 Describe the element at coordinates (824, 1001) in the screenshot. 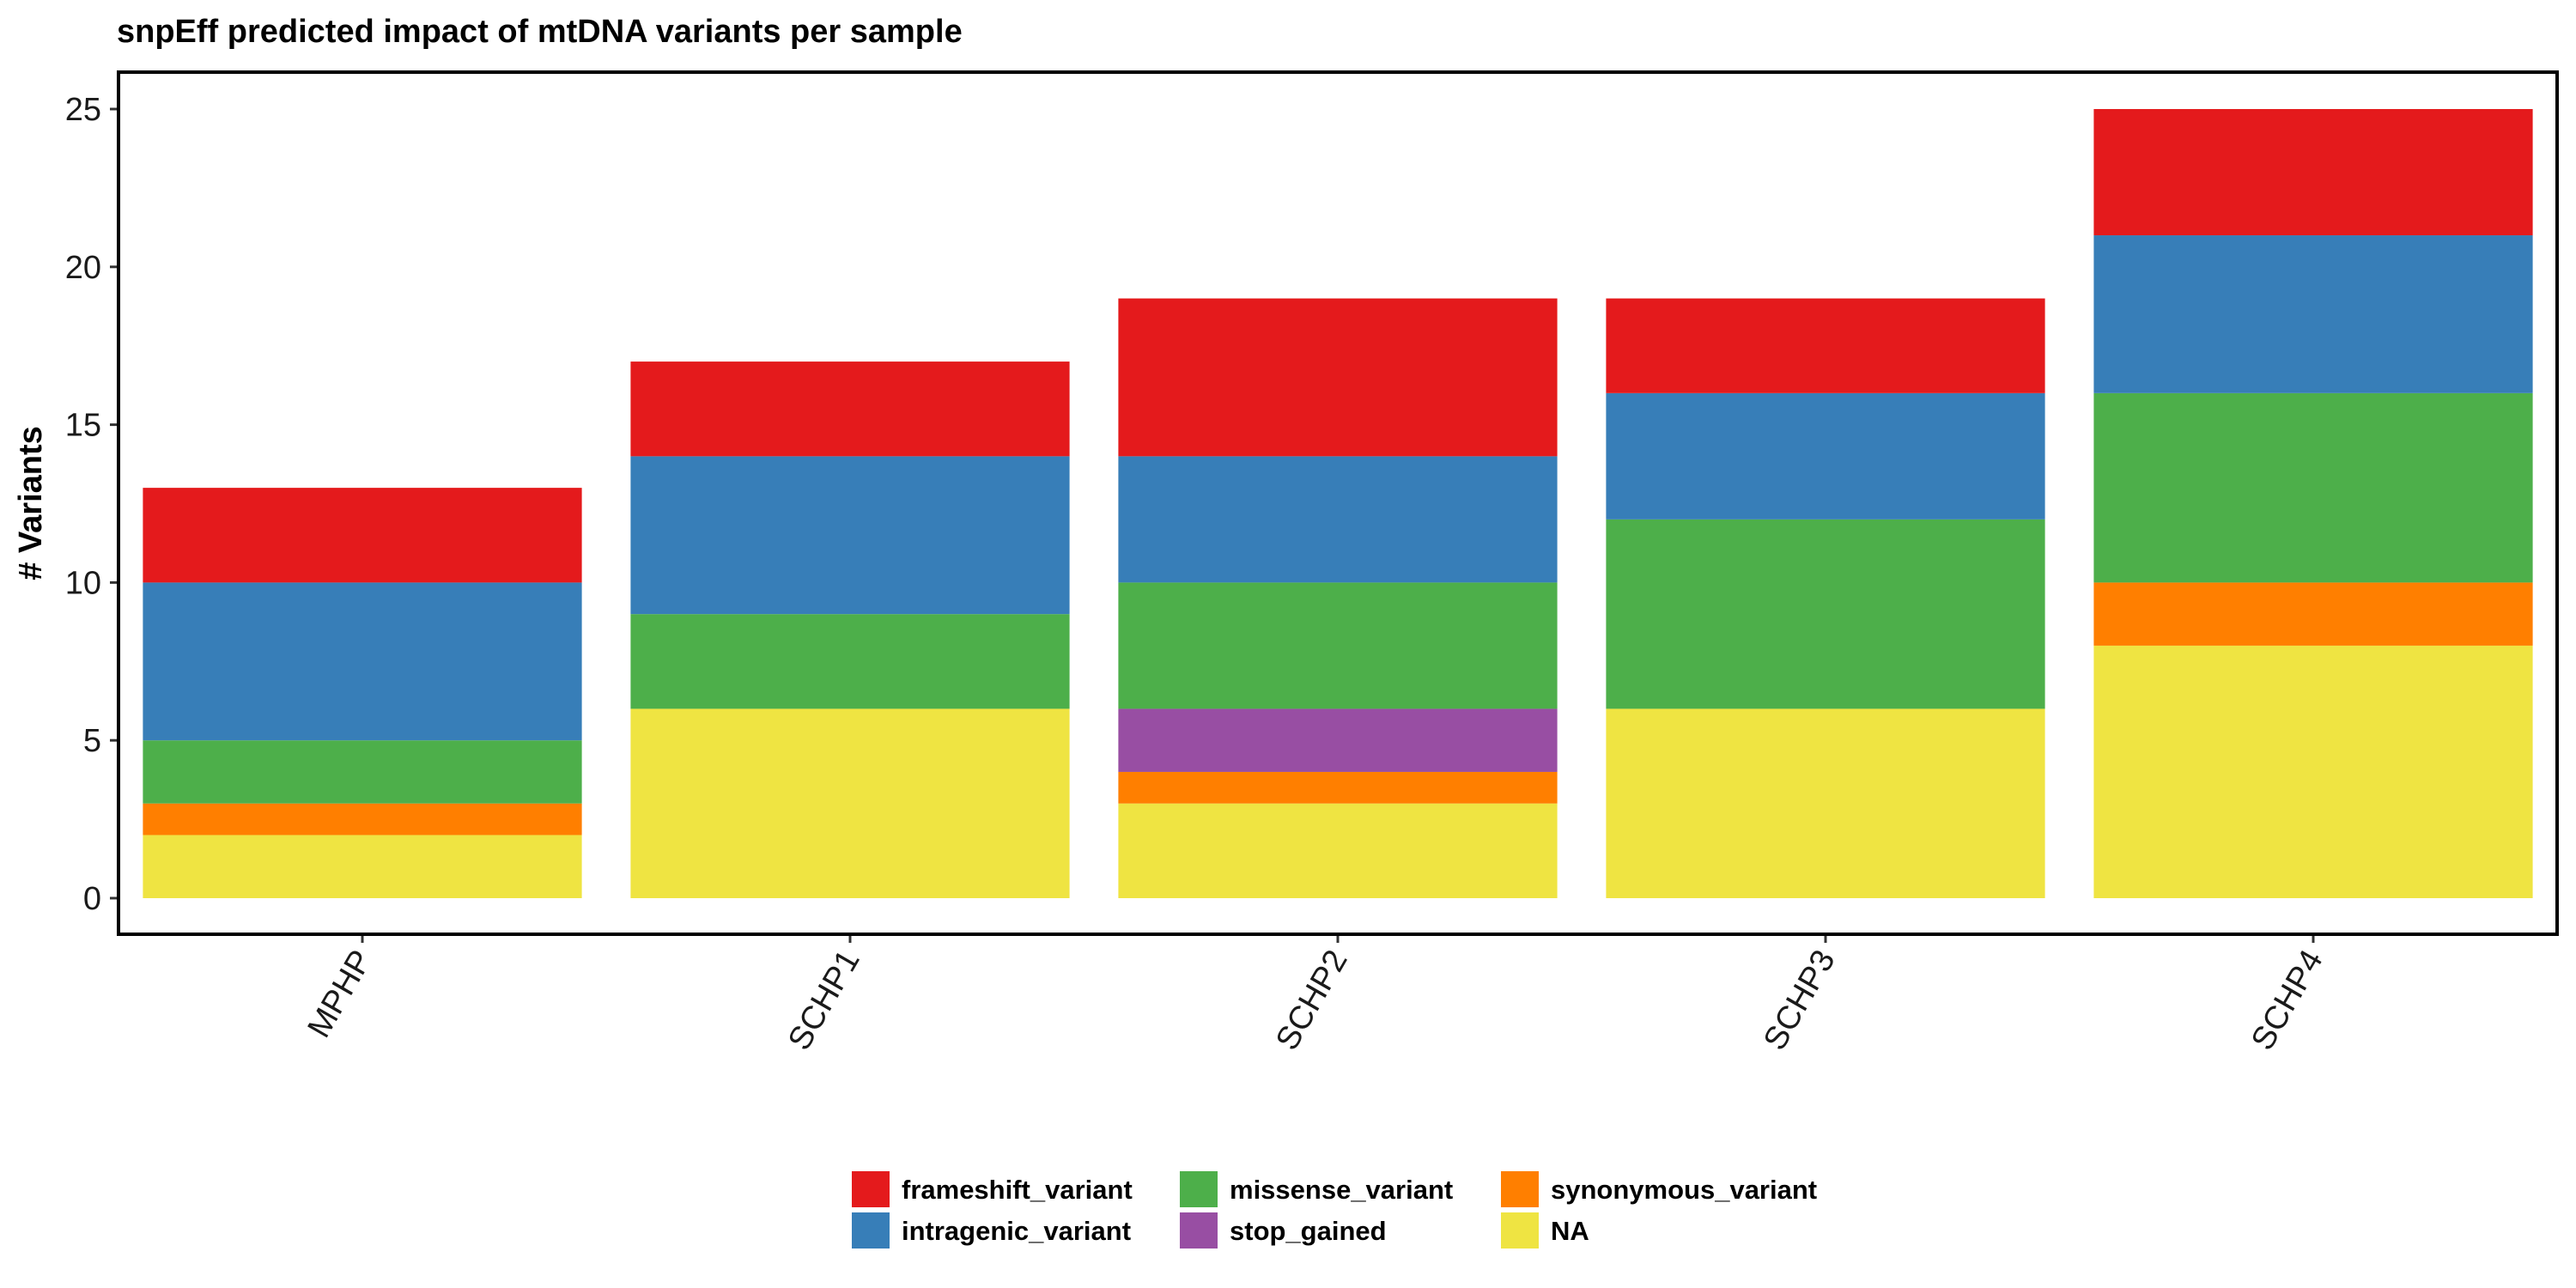

I see `x-tick-label-schp1: SCHP1` at that location.